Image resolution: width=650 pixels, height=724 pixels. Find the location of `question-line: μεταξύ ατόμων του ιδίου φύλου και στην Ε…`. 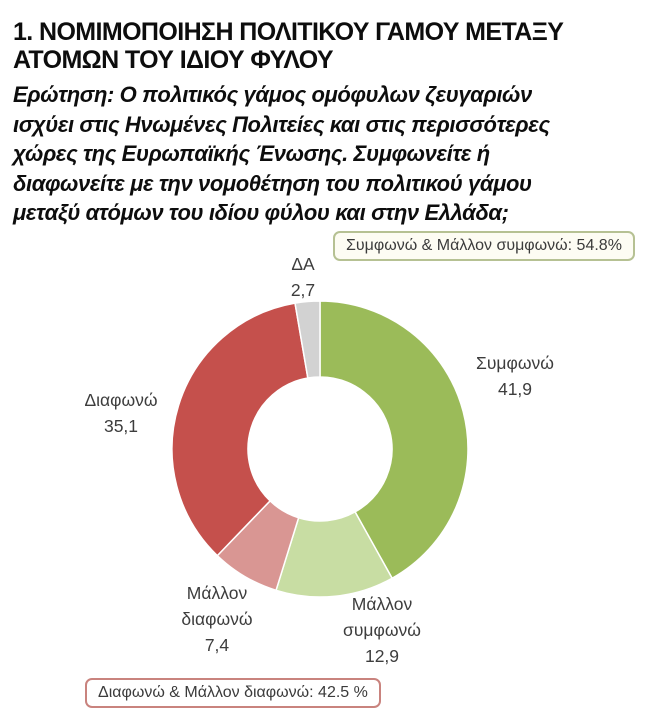

question-line: μεταξύ ατόμων του ιδίου φύλου και στην Ε… is located at coordinates (261, 212).